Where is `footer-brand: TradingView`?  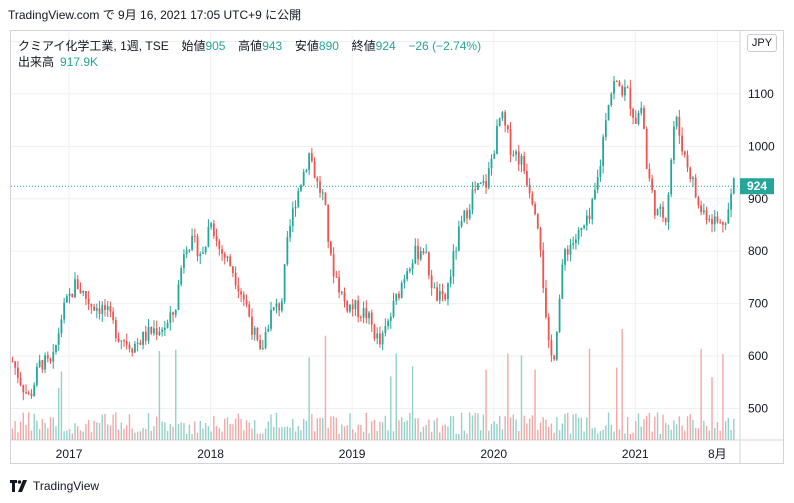
footer-brand: TradingView is located at coordinates (54, 486).